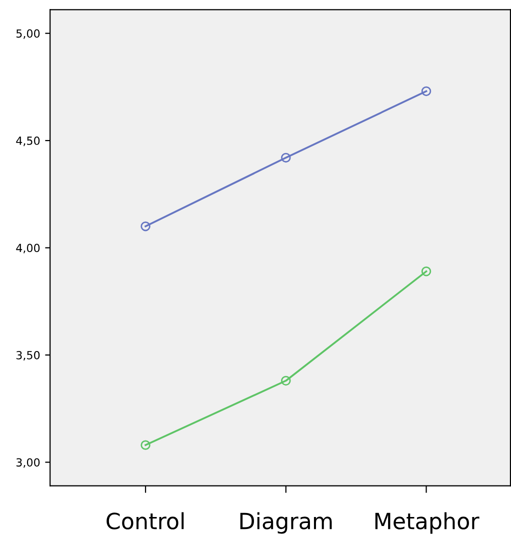  I want to click on x-tick-label: Control, so click(145, 521).